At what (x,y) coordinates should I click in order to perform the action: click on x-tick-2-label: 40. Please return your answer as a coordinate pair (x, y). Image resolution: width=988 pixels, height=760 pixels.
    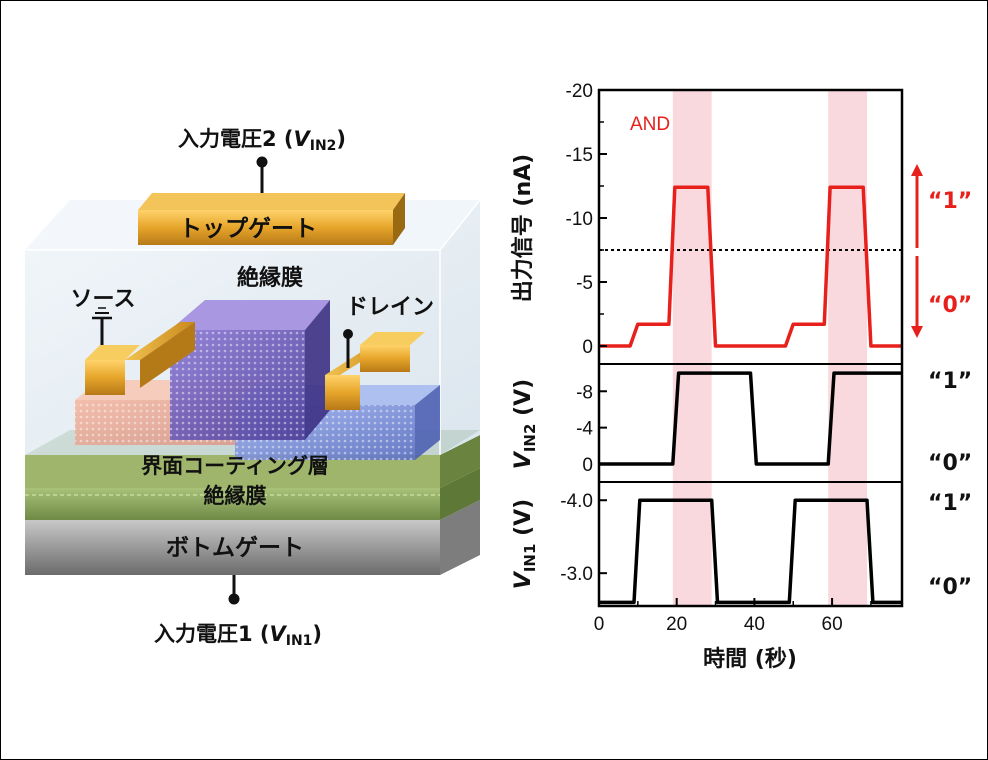
    Looking at the image, I should click on (754, 624).